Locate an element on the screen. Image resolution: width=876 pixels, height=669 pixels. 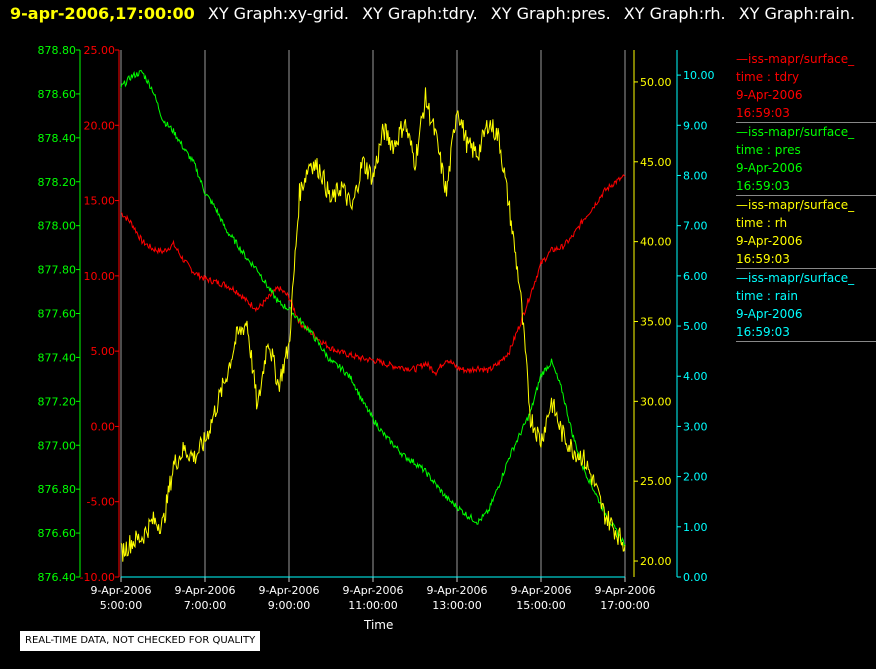
legend-field: time : rh is located at coordinates (762, 223).